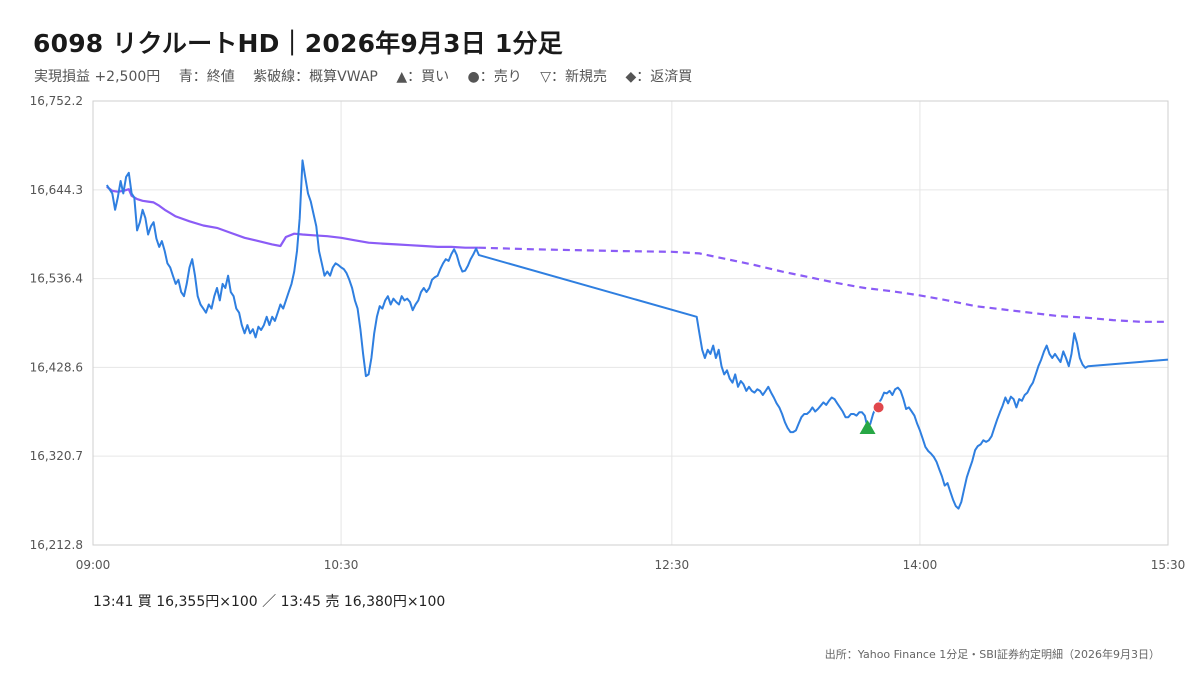 The height and width of the screenshot is (680, 1200). What do you see at coordinates (292, 217) in the screenshot?
I see `vwap-line-solid` at bounding box center [292, 217].